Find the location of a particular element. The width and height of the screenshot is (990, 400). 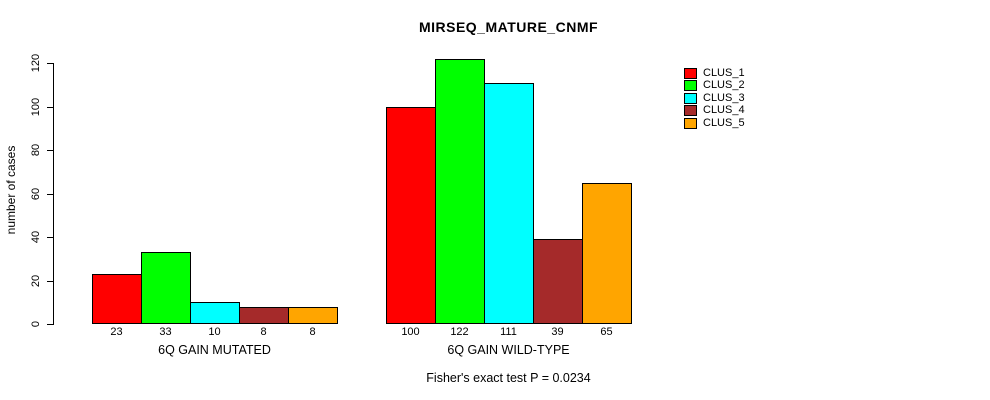

y-tick-label: 20 is located at coordinates (36, 280).